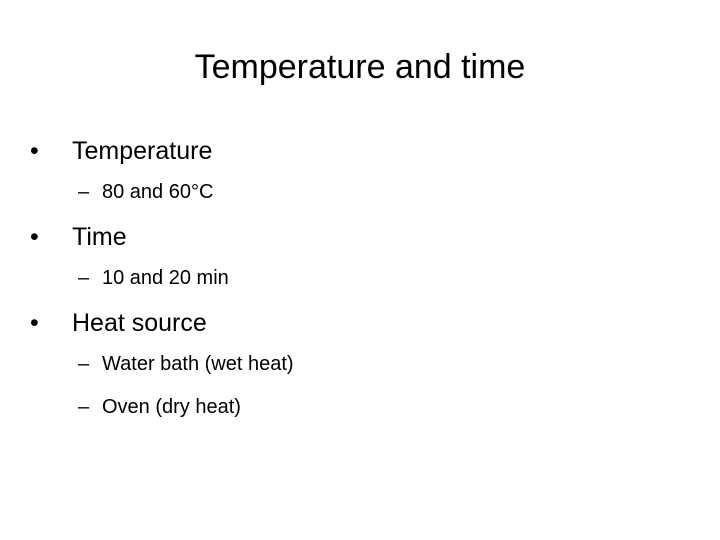 The image size is (720, 540). What do you see at coordinates (99, 237) in the screenshot?
I see `bullet-text: Time` at bounding box center [99, 237].